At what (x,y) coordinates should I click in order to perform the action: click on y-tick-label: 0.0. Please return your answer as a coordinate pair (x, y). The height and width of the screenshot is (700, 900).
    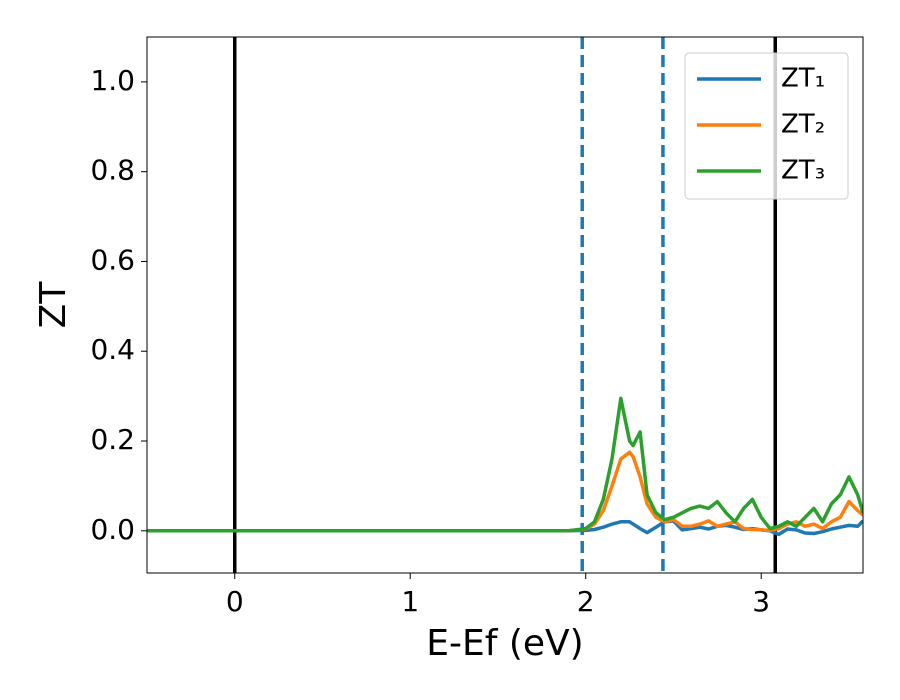
    Looking at the image, I should click on (112, 529).